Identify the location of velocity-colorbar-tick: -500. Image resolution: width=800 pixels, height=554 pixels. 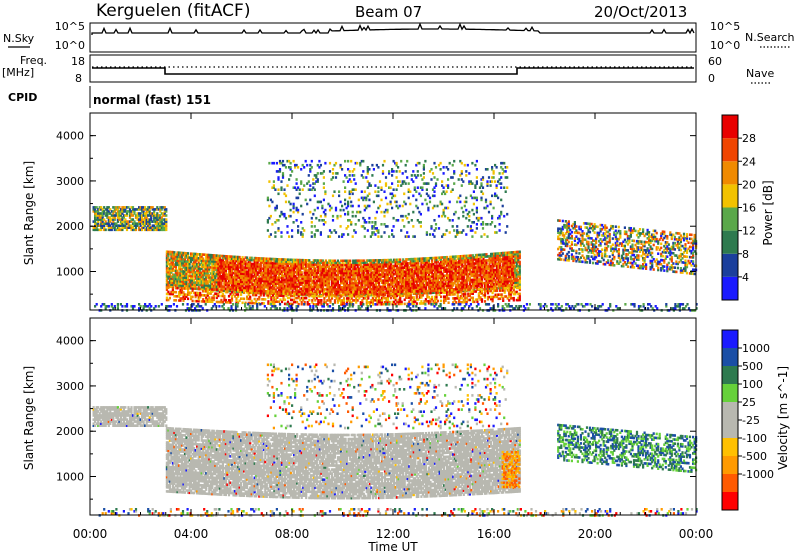
(754, 456).